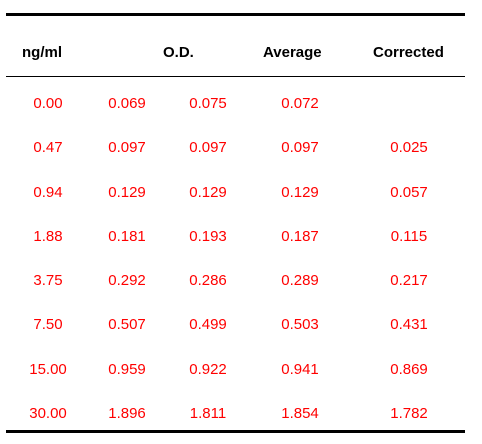  I want to click on table-row: 15.00 0.959 0.922 0.941 0.869, so click(235, 365).